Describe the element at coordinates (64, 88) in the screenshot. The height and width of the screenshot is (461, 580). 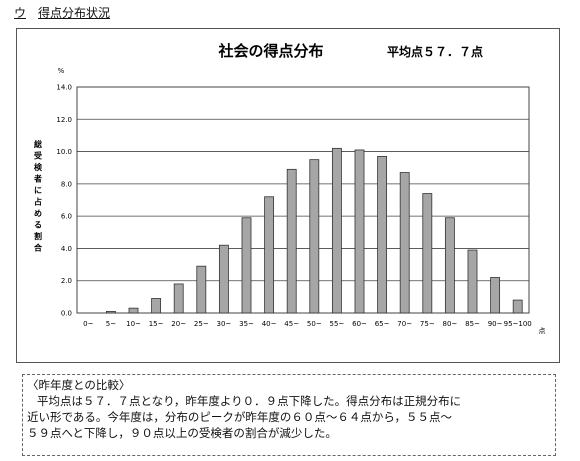
I see `y-tick-label: 14.0` at that location.